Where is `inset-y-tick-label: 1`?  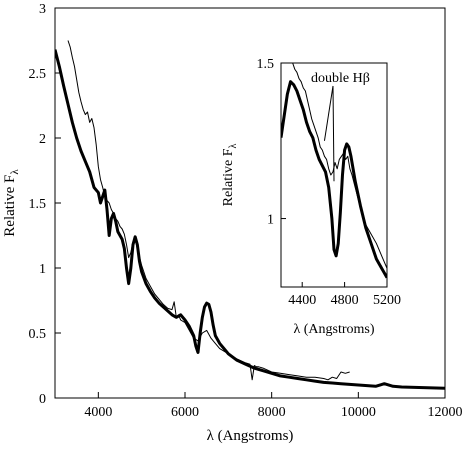
inset-y-tick-label: 1 is located at coordinates (270, 220).